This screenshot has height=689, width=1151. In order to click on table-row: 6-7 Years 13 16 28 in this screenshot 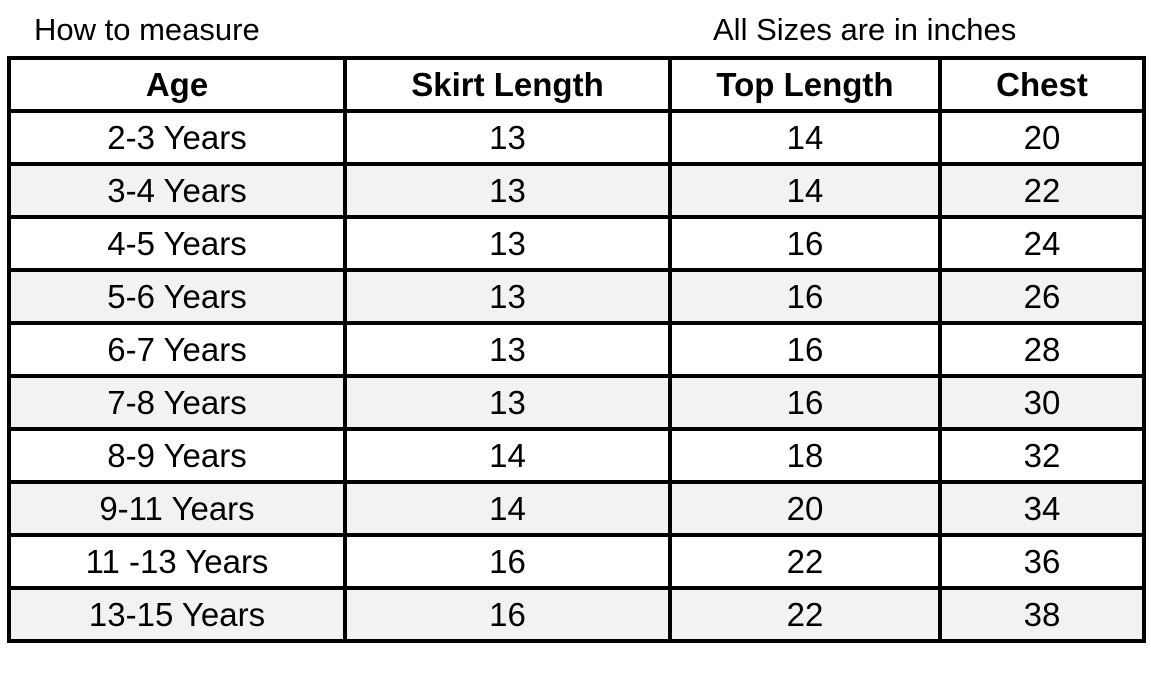, I will do `click(576, 349)`.